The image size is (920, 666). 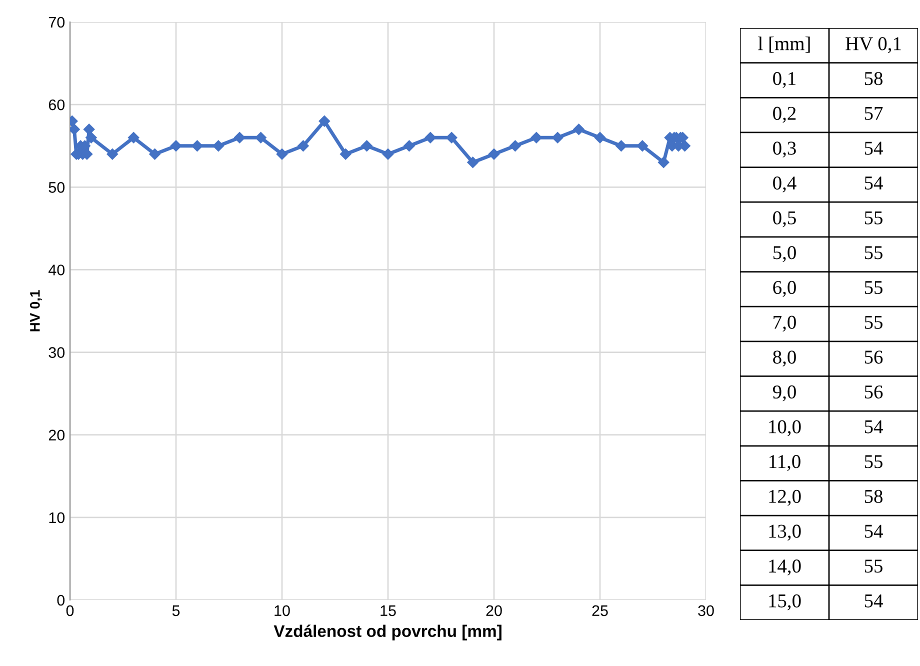 I want to click on text: l [mm], so click(x=784, y=44).